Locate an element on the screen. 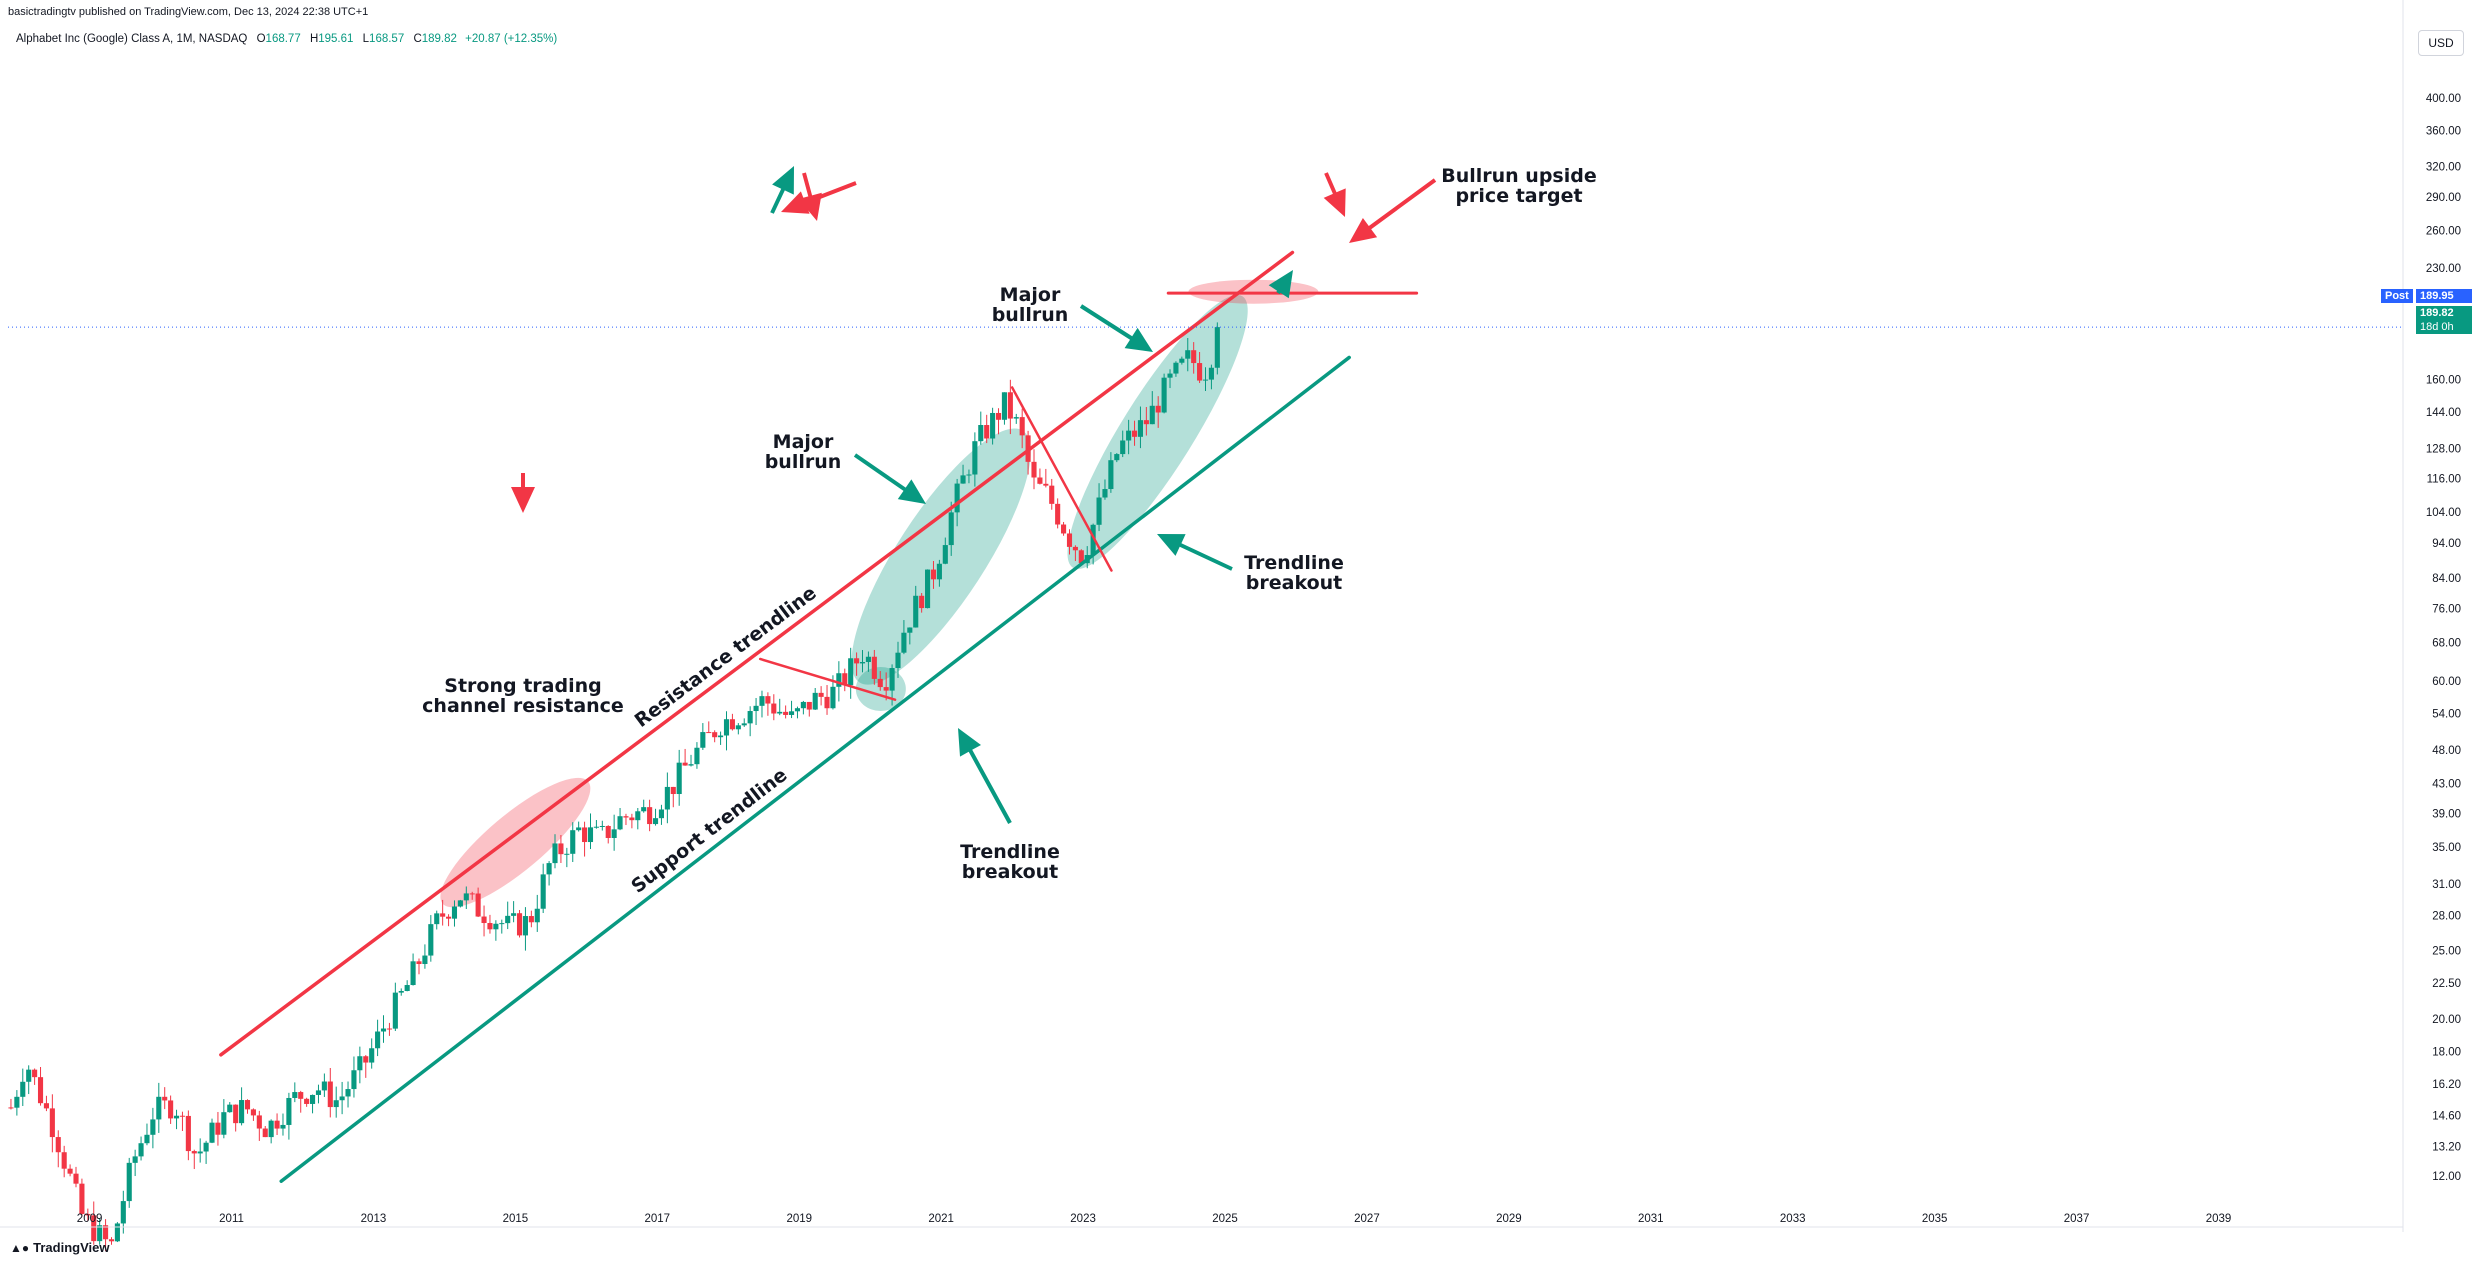 The image size is (2475, 1268). countdown-tag: 18d 0h is located at coordinates (2444, 327).